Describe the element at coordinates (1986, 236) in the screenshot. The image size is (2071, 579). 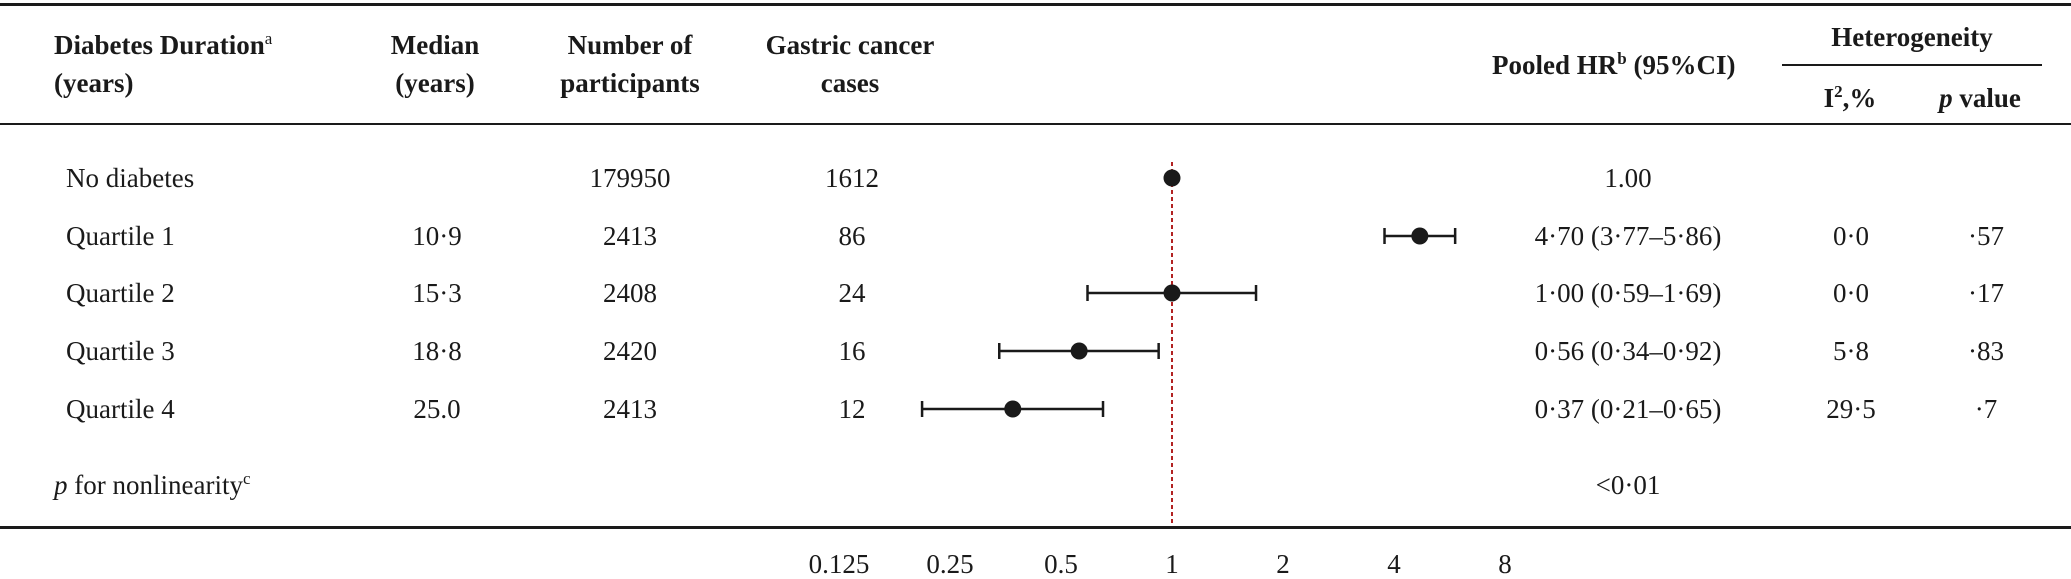
I see `row-p-value: ·57` at that location.